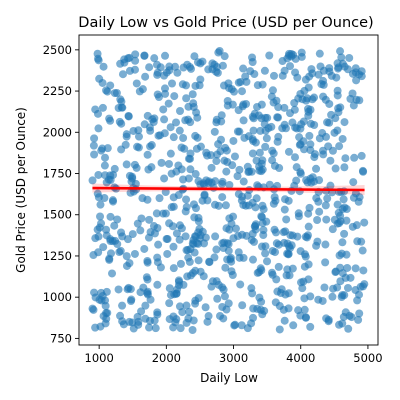  What do you see at coordinates (234, 355) in the screenshot?
I see `x-axis-ticks: 1000 2000 3000 4000 5000` at bounding box center [234, 355].